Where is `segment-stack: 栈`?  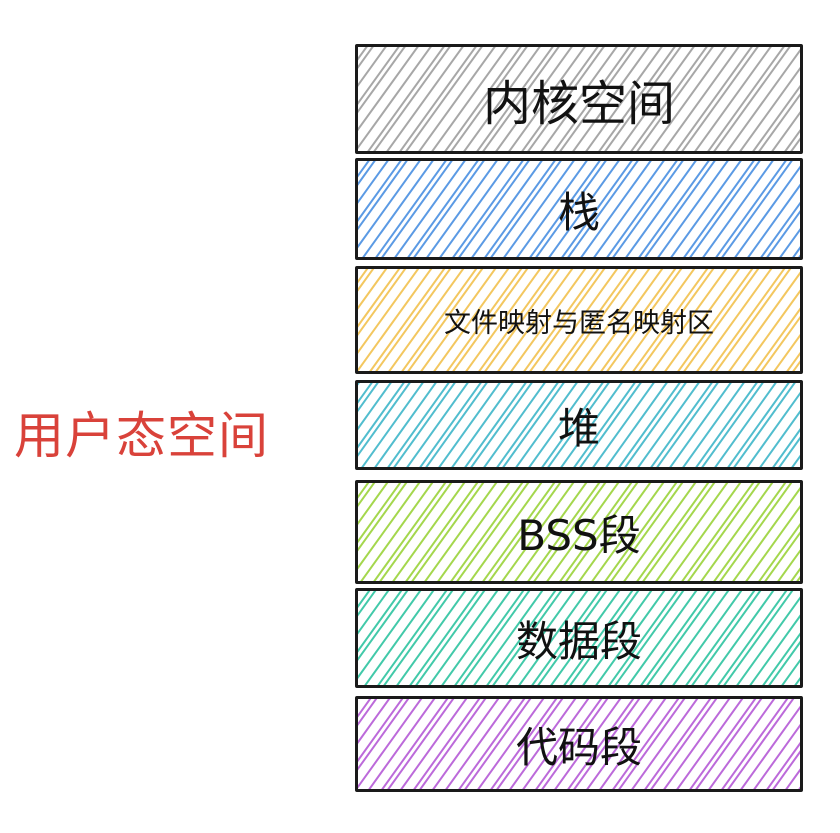
segment-stack: 栈 is located at coordinates (579, 209).